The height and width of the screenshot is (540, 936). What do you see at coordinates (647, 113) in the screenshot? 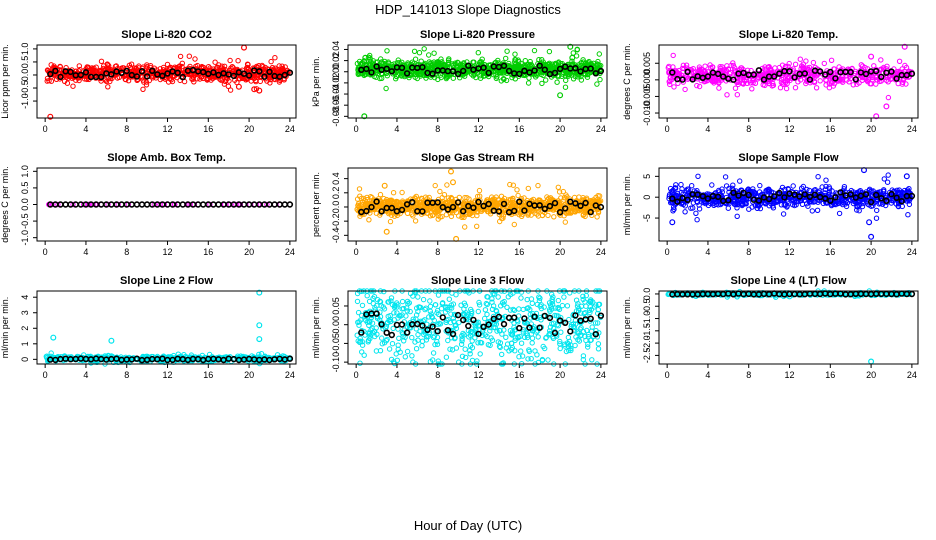
I see `y-tick-label: -0.010` at bounding box center [647, 113].